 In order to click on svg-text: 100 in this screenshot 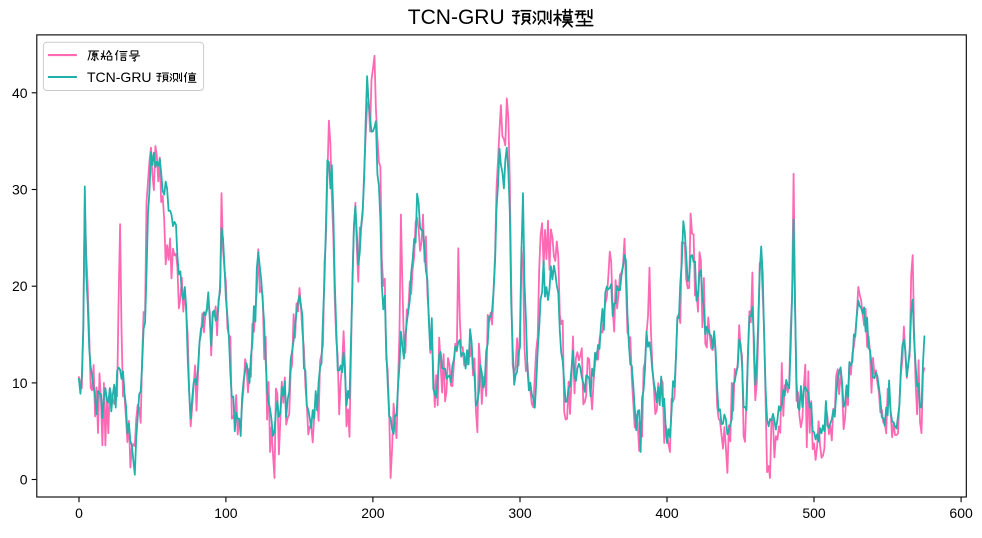, I will do `click(226, 513)`.